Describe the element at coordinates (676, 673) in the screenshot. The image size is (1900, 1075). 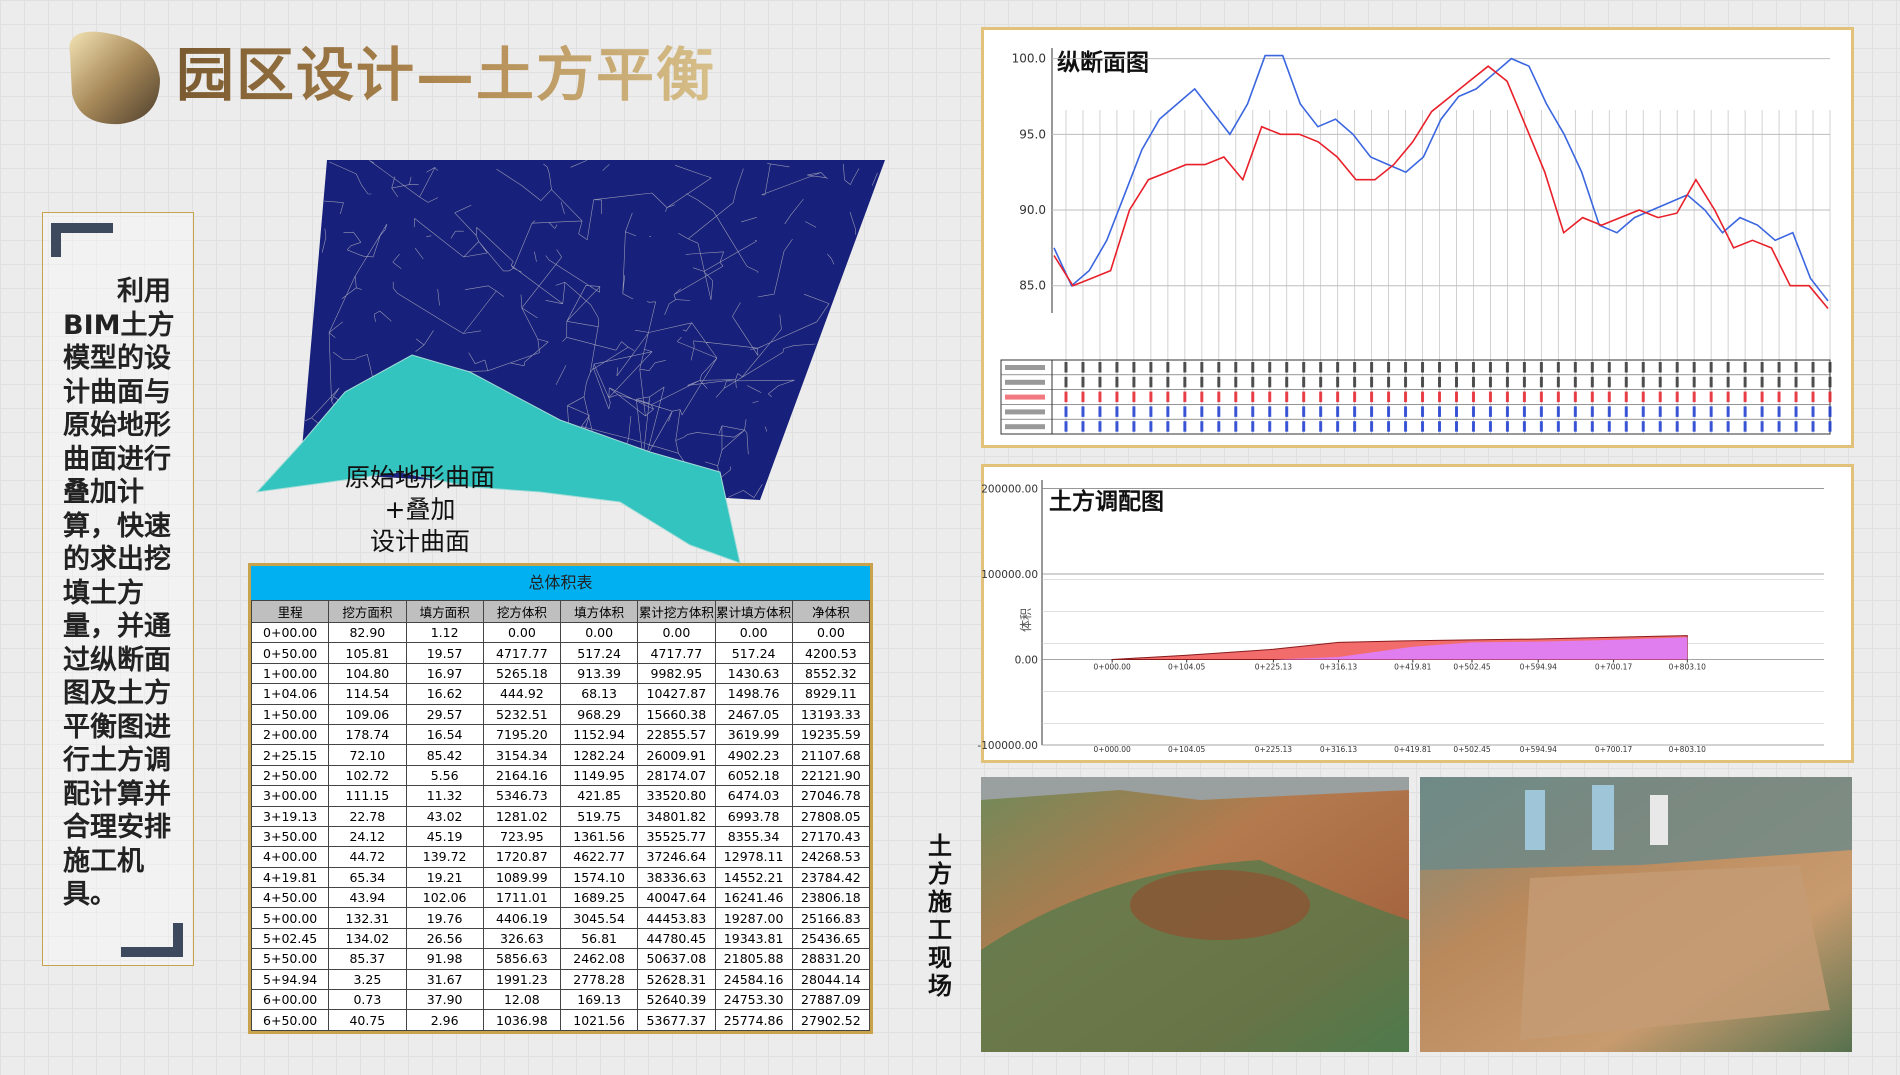
I see `table-cell: 9982.95` at that location.